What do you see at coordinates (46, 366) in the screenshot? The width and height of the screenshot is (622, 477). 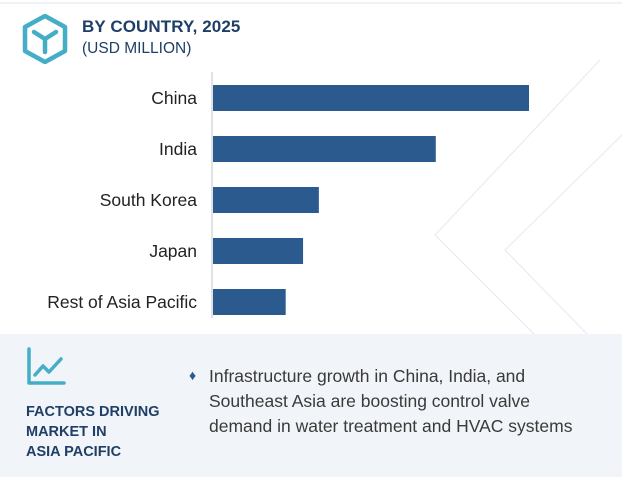 I see `trend-chart-icon` at bounding box center [46, 366].